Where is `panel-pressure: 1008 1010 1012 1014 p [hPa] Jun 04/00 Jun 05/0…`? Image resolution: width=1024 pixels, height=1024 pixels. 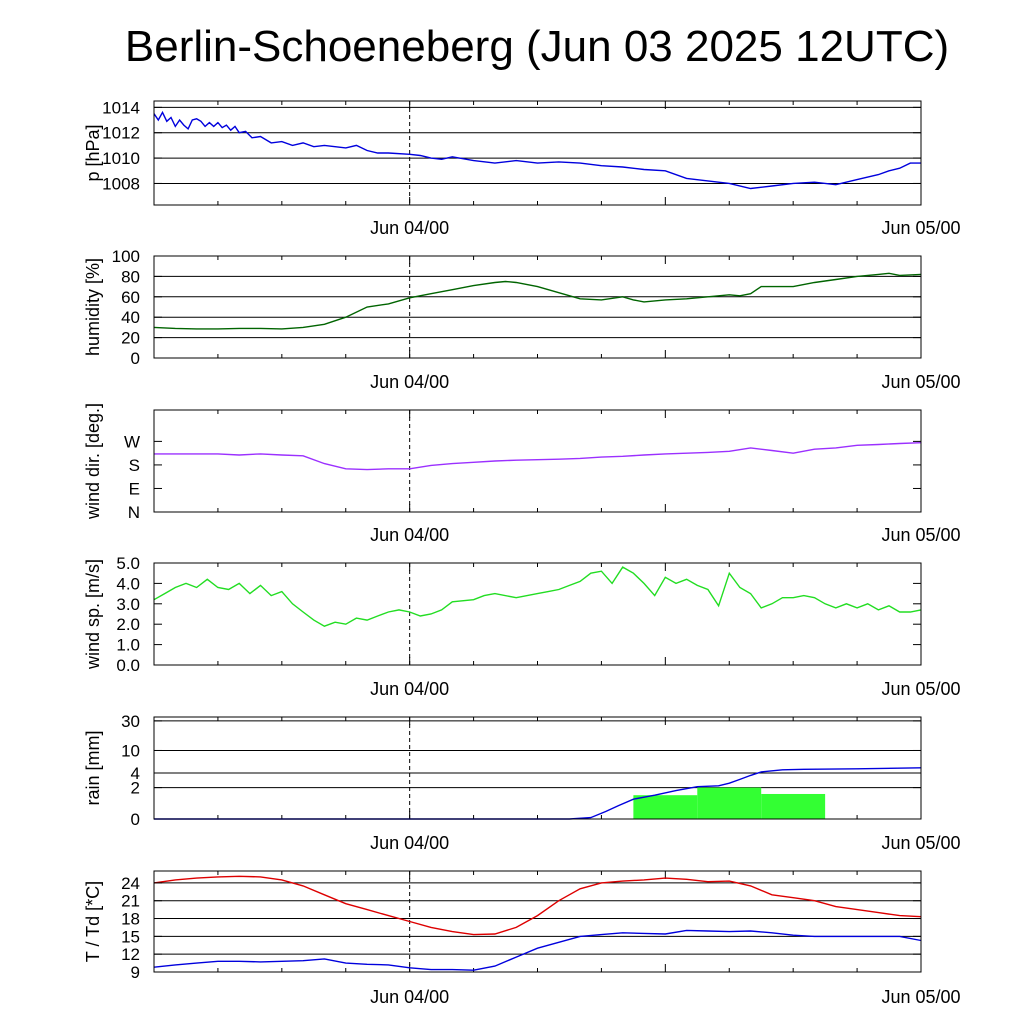
panel-pressure: 1008 1010 1012 1014 p [hPa] Jun 04/00 Jun 05/0… is located at coordinates (522, 168).